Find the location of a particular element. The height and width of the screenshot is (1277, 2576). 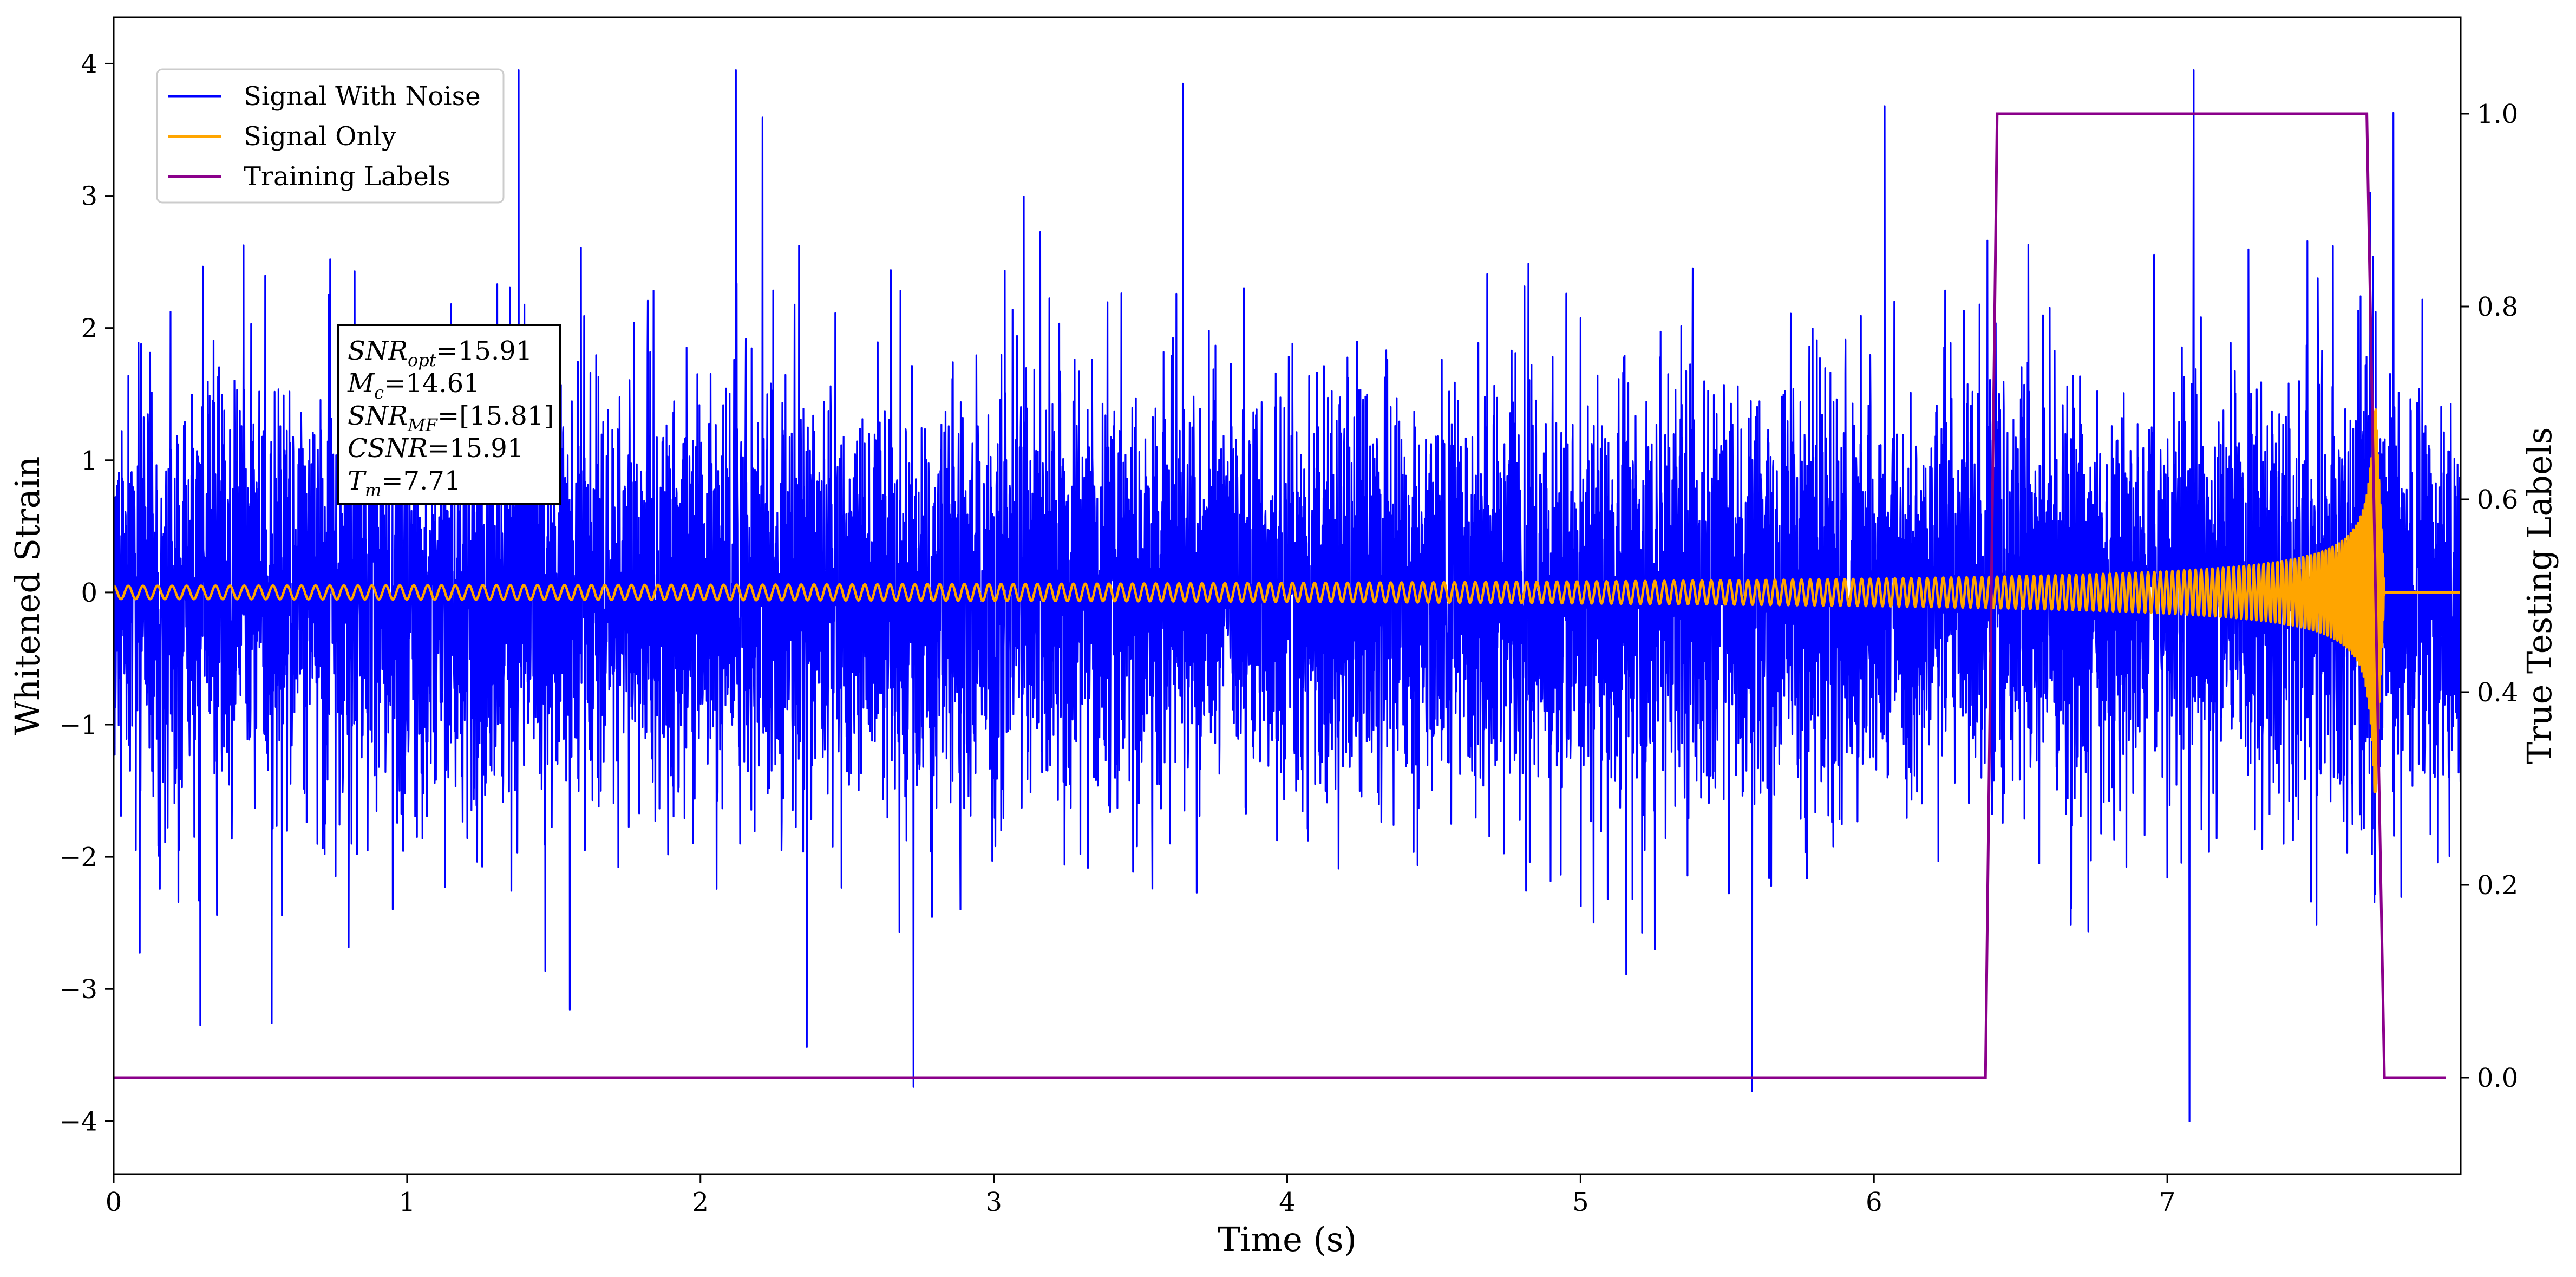

x-tick-label: 5 is located at coordinates (1580, 1202).